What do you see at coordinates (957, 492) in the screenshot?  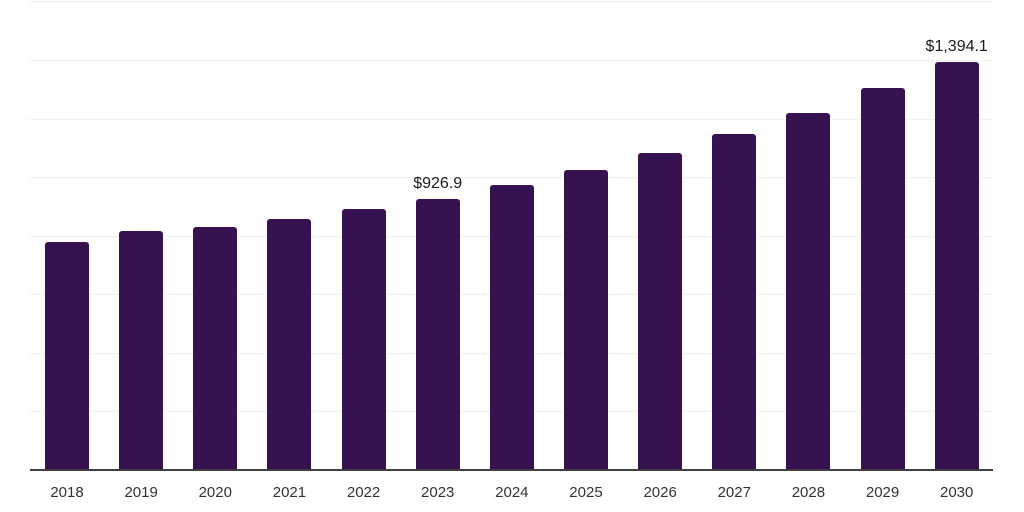 I see `x-tick-label-2030: 2030` at bounding box center [957, 492].